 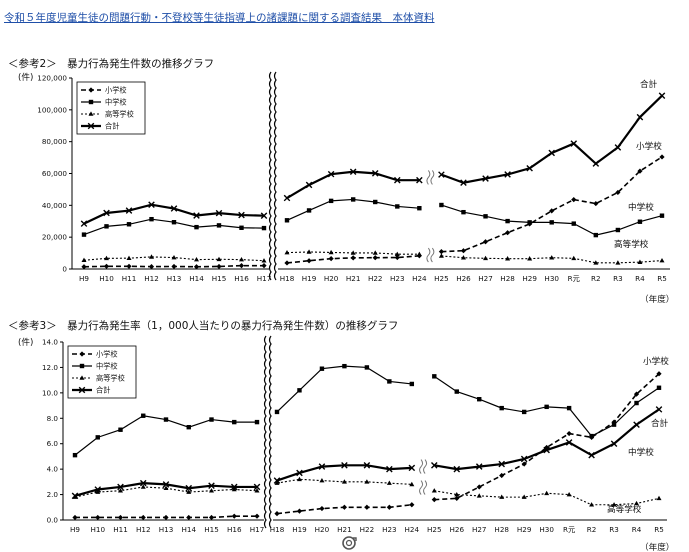 I want to click on x-tick-label: H27, so click(x=485, y=278).